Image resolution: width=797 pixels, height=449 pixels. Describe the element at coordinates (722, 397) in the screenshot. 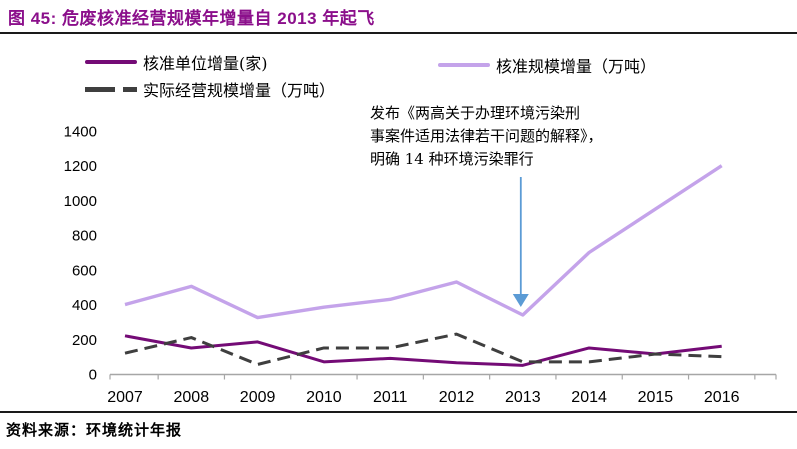

I see `x-axis-tick-label: 2016` at that location.